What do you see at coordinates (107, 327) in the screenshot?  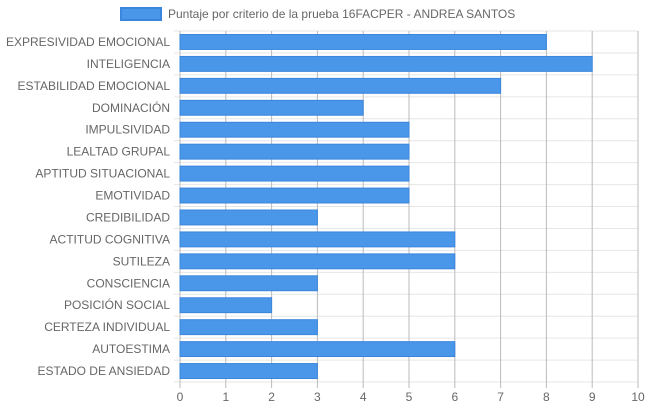 I see `category-label: CERTEZA INDIVIDUAL` at bounding box center [107, 327].